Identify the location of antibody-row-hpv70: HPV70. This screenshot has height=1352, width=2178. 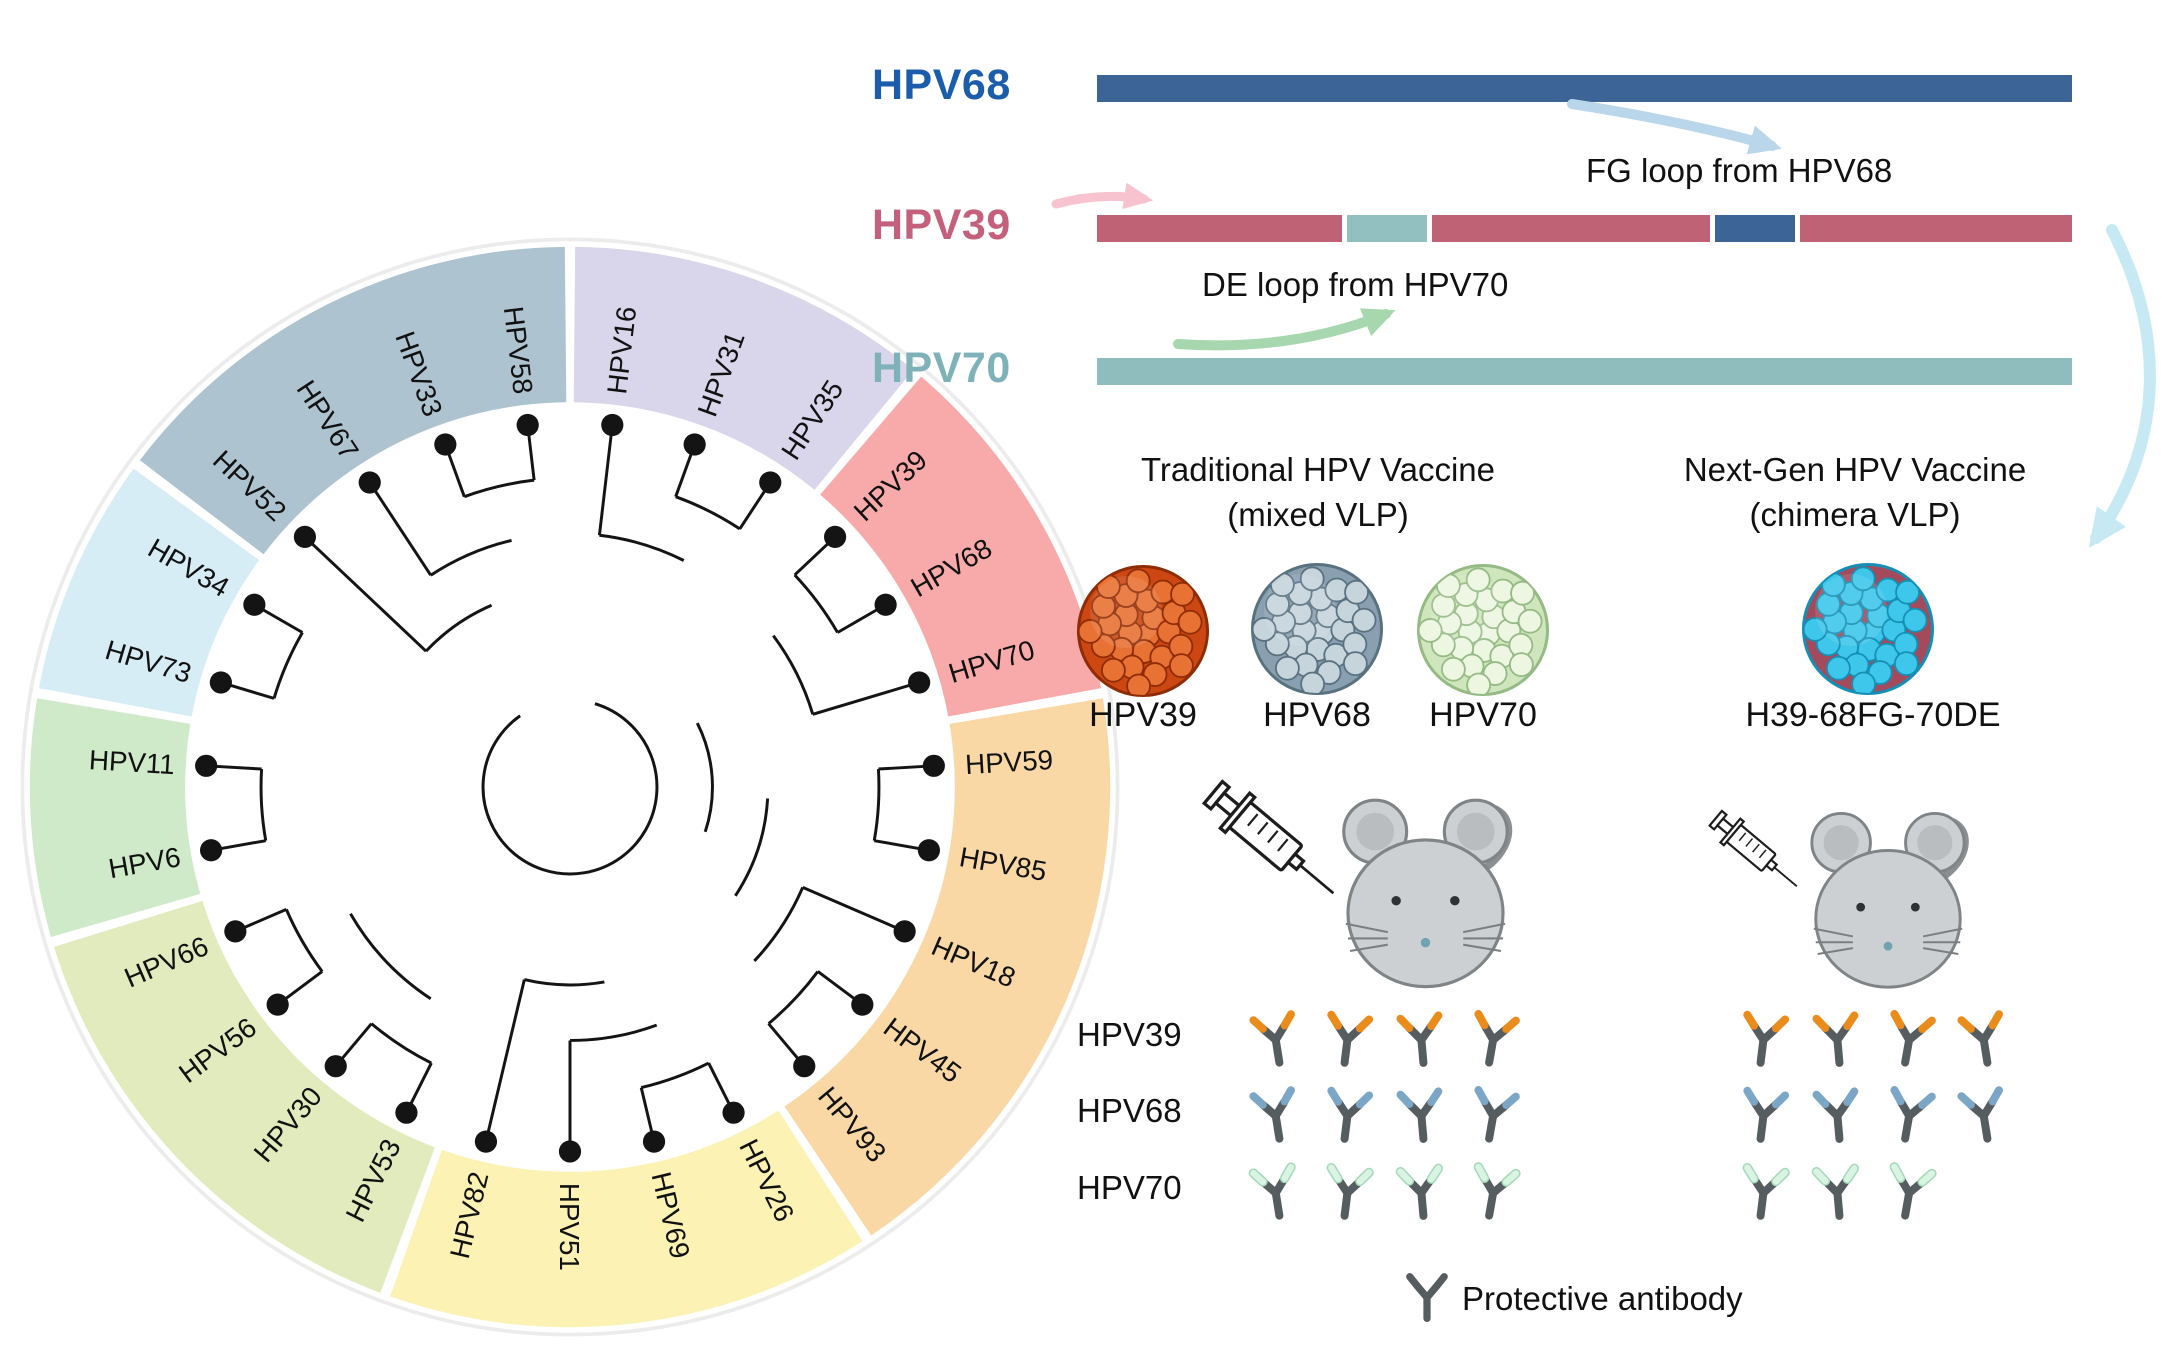
(1552, 1188).